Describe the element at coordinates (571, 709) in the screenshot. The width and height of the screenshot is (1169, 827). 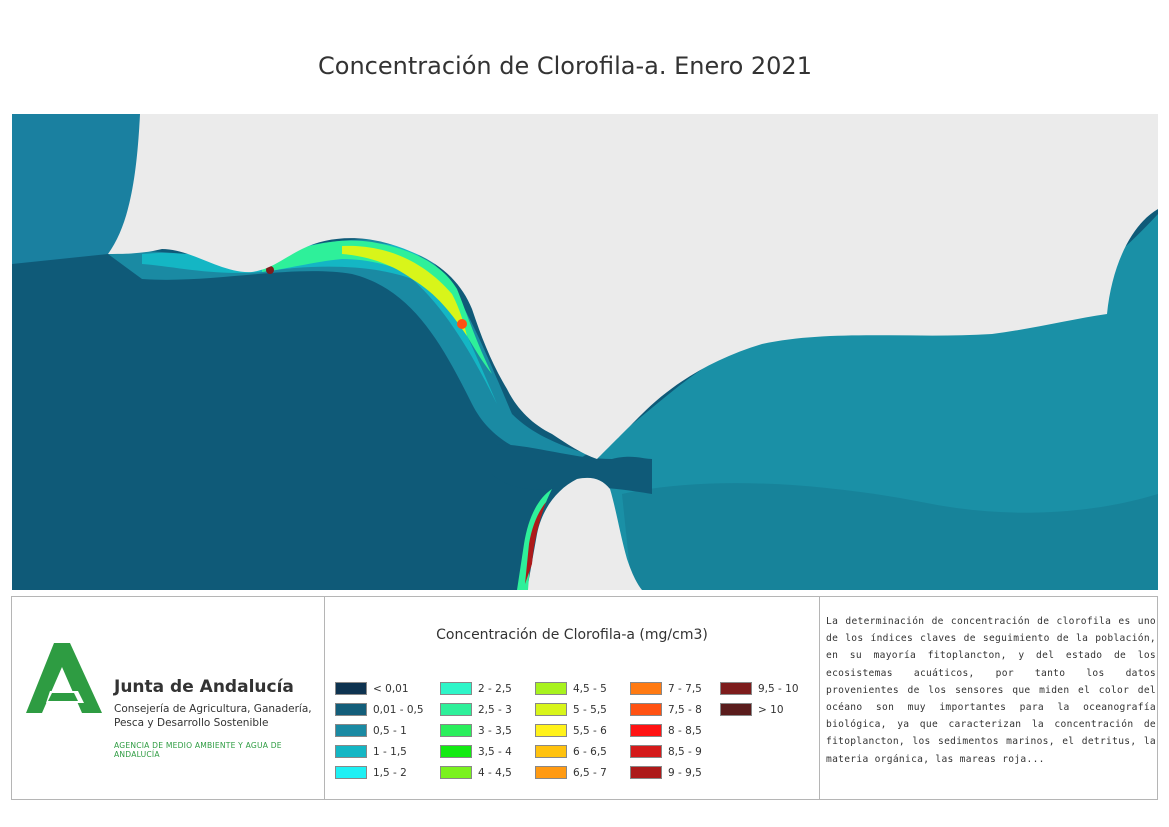
I see `legend-item: 5 - 5,5` at that location.